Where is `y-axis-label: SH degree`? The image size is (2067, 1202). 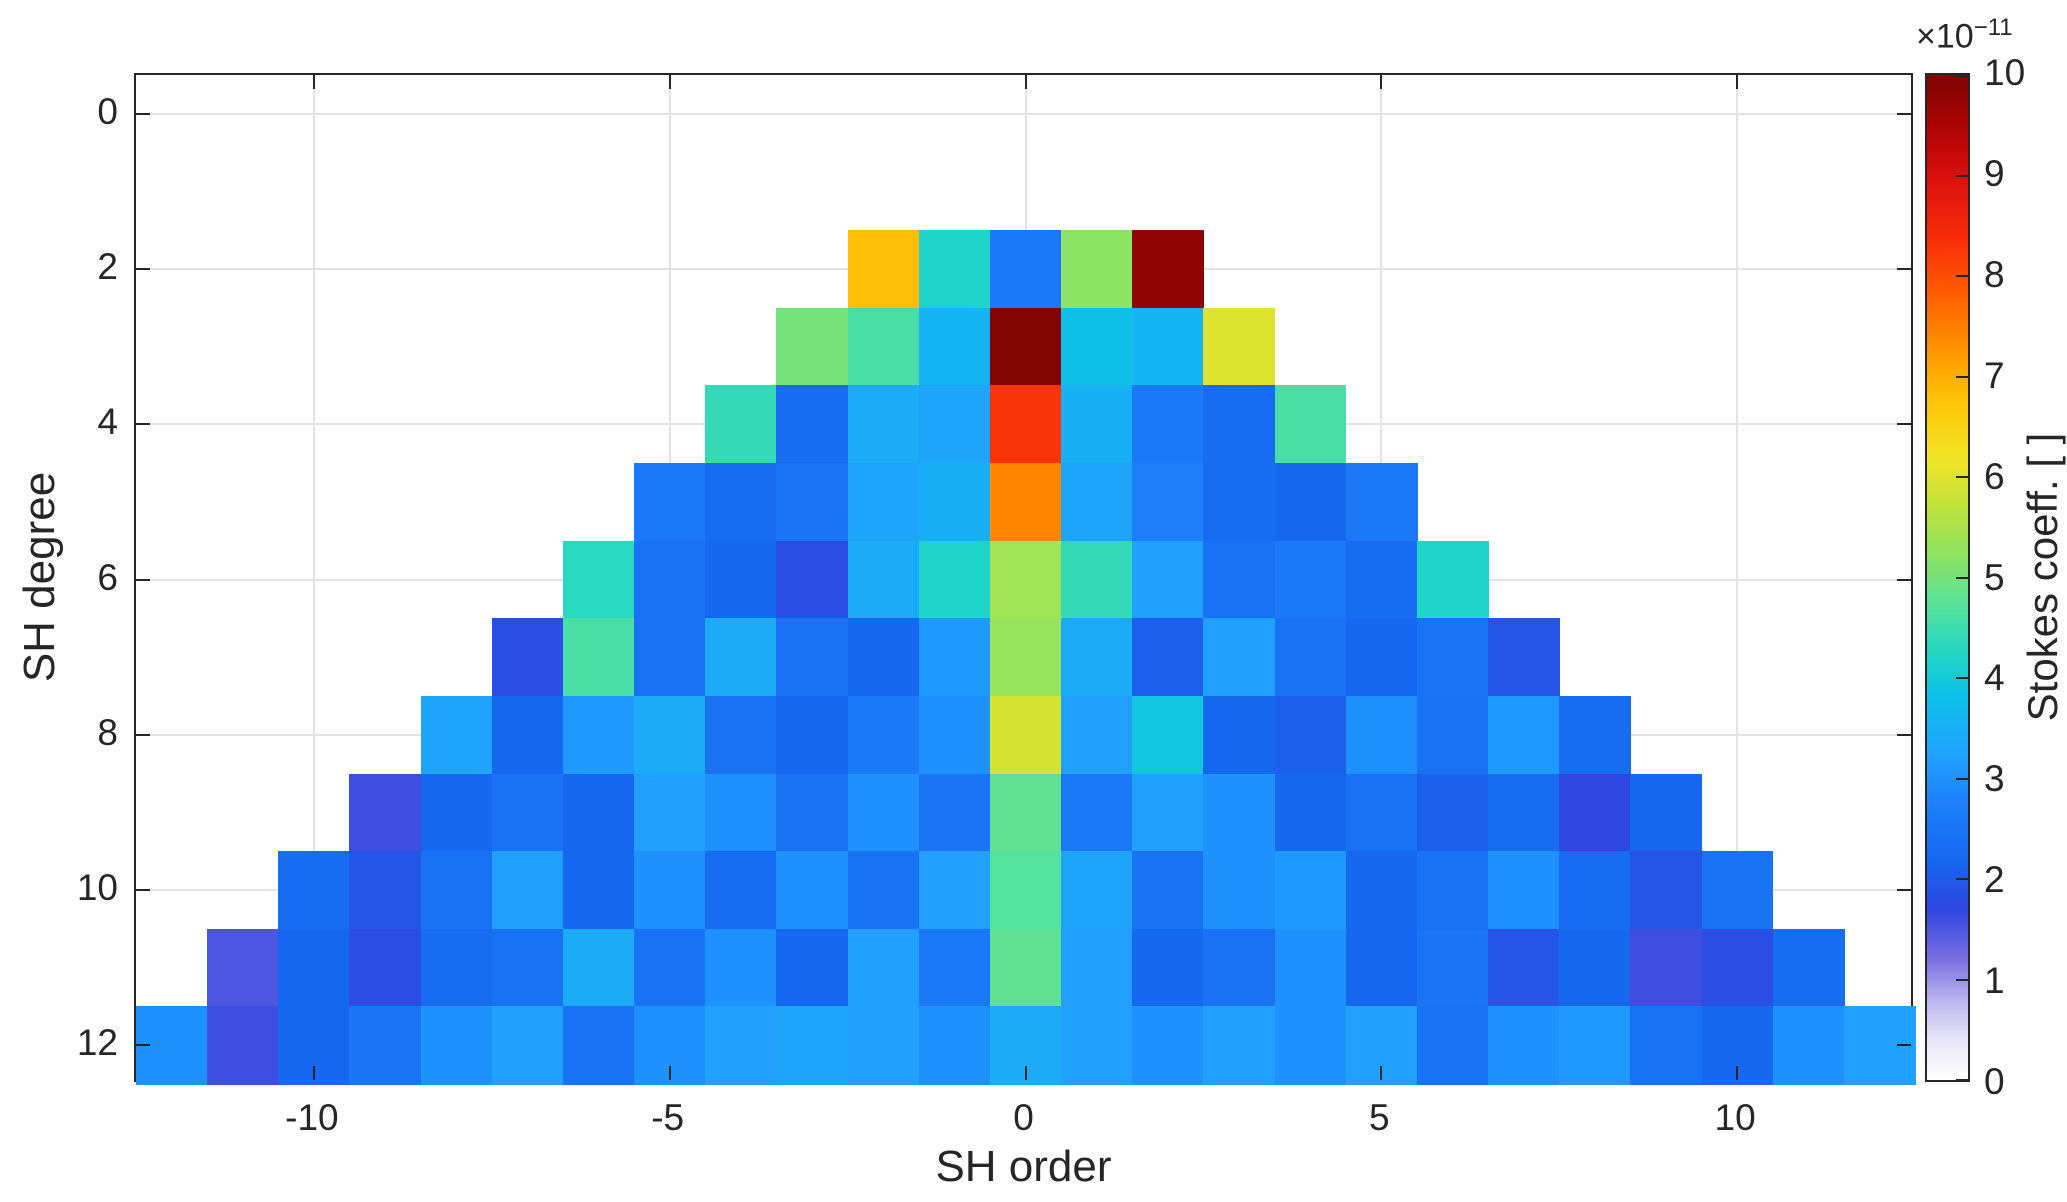
y-axis-label: SH degree is located at coordinates (39, 577).